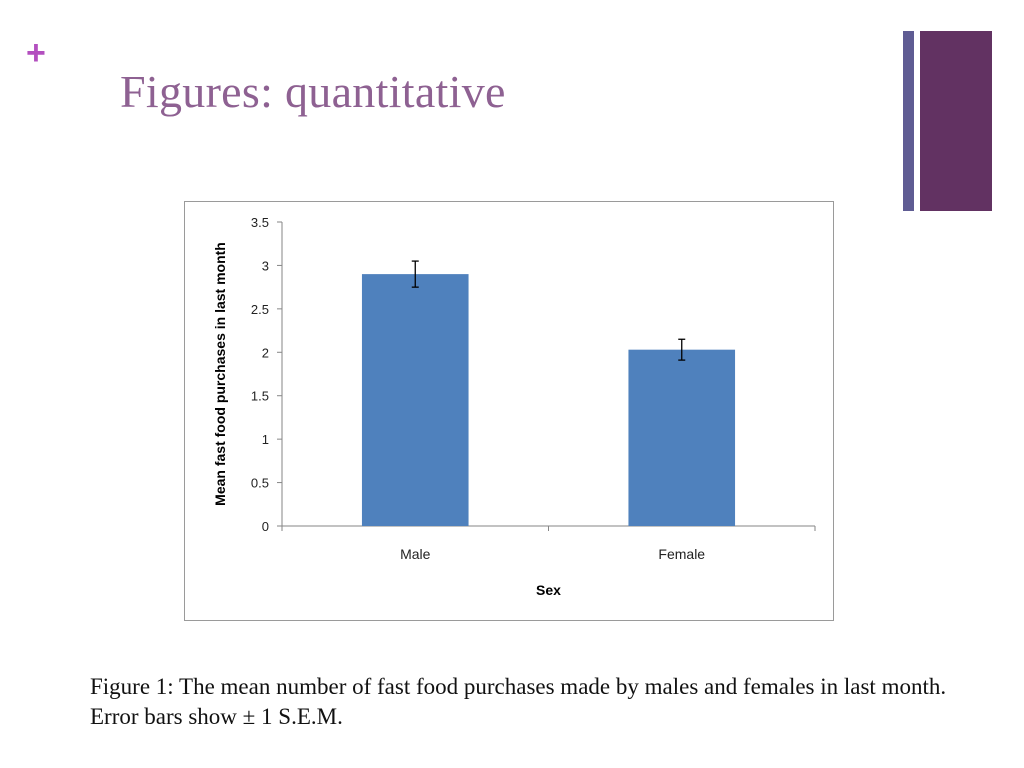 The image size is (1024, 768). What do you see at coordinates (956, 121) in the screenshot?
I see `accent-bar-thick` at bounding box center [956, 121].